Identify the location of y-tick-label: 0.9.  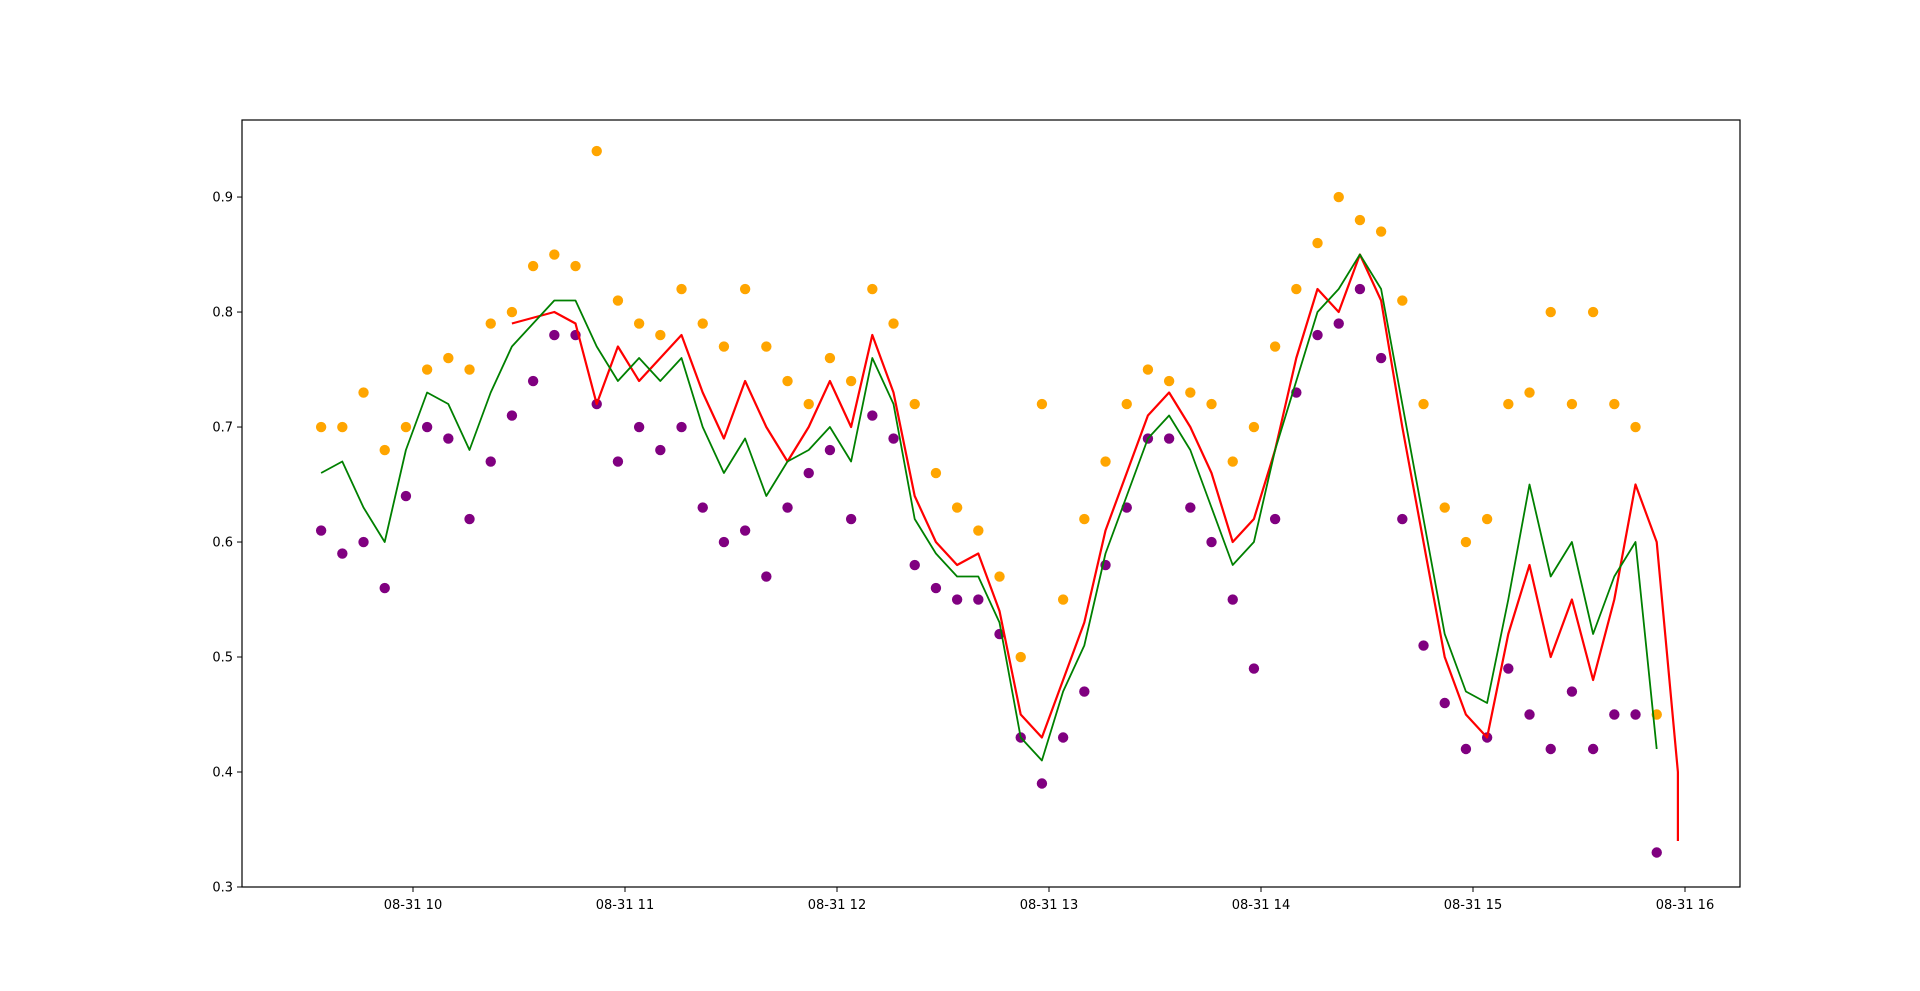
(222, 198).